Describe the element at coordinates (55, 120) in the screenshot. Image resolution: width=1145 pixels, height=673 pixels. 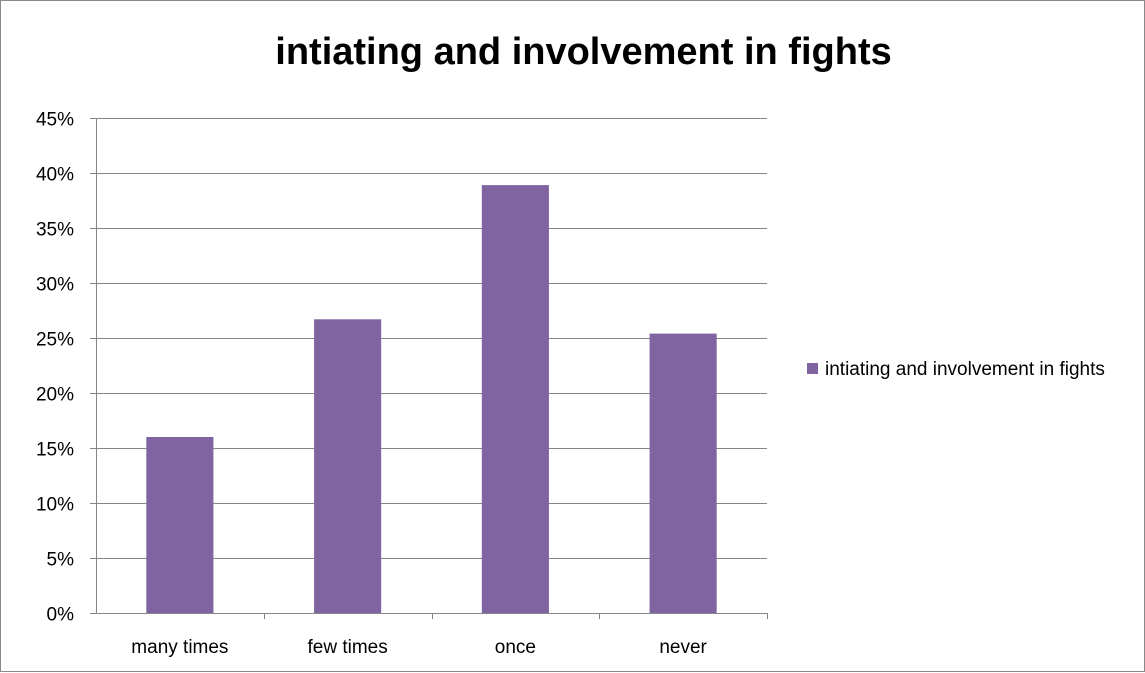
I see `y-tick-label: 45%` at that location.